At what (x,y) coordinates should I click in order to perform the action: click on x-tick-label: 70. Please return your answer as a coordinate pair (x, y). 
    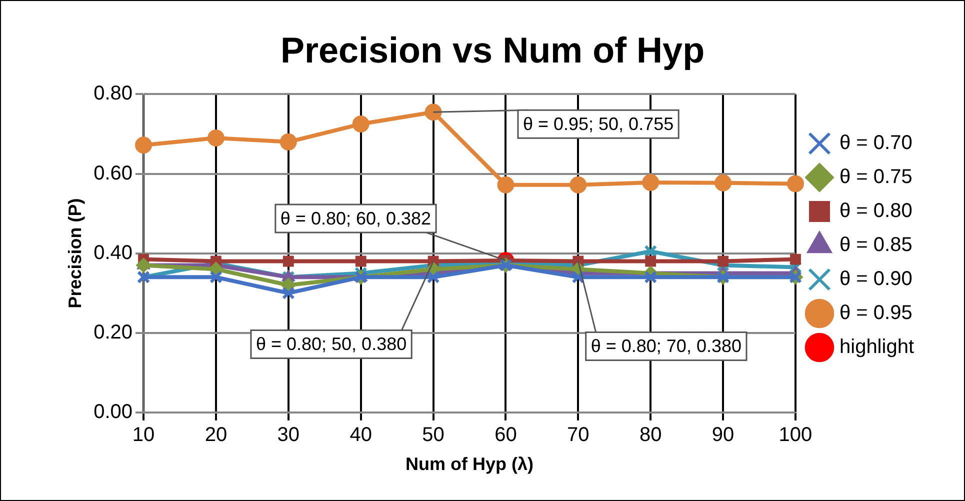
    Looking at the image, I should click on (578, 435).